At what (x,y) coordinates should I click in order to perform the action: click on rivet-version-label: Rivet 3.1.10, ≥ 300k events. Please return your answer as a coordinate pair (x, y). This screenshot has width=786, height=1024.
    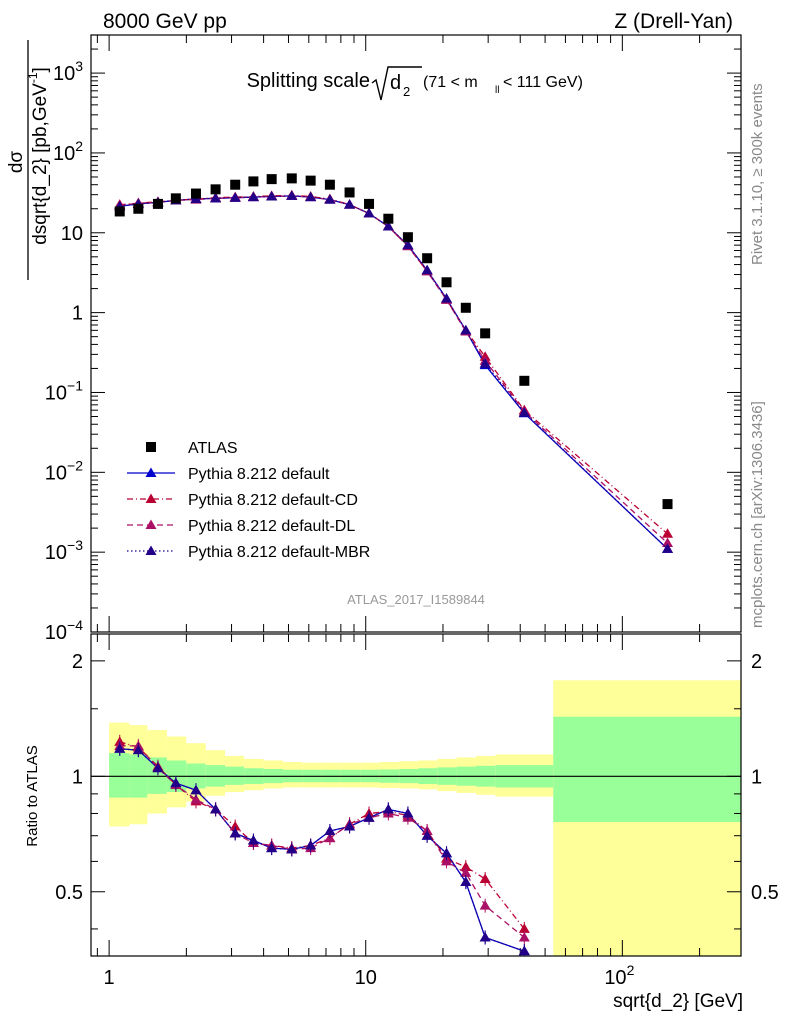
    Looking at the image, I should click on (757, 174).